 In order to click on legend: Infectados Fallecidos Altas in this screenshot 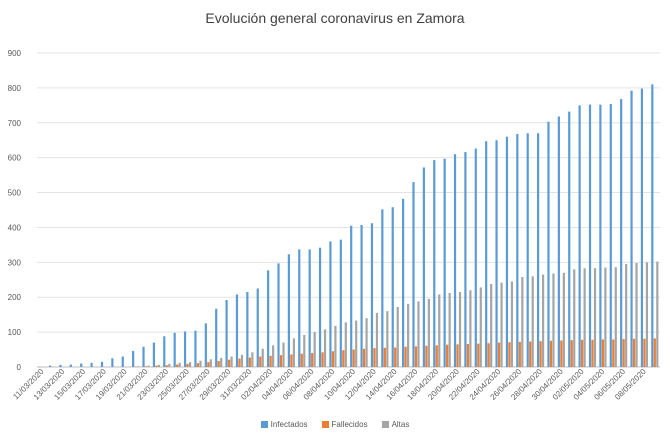, I will do `click(335, 424)`.